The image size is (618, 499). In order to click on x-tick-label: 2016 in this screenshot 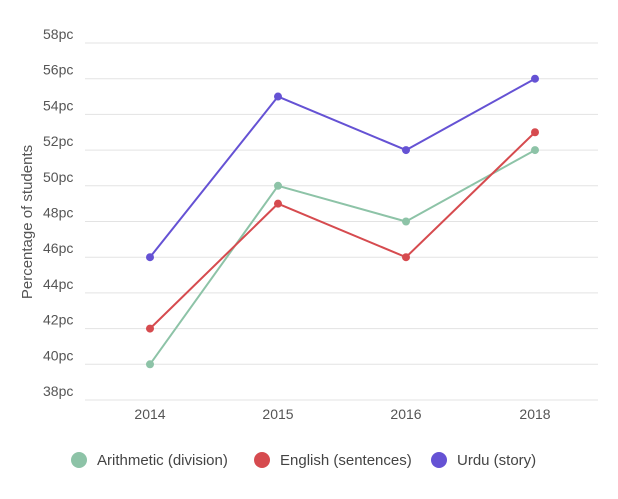, I will do `click(405, 414)`.